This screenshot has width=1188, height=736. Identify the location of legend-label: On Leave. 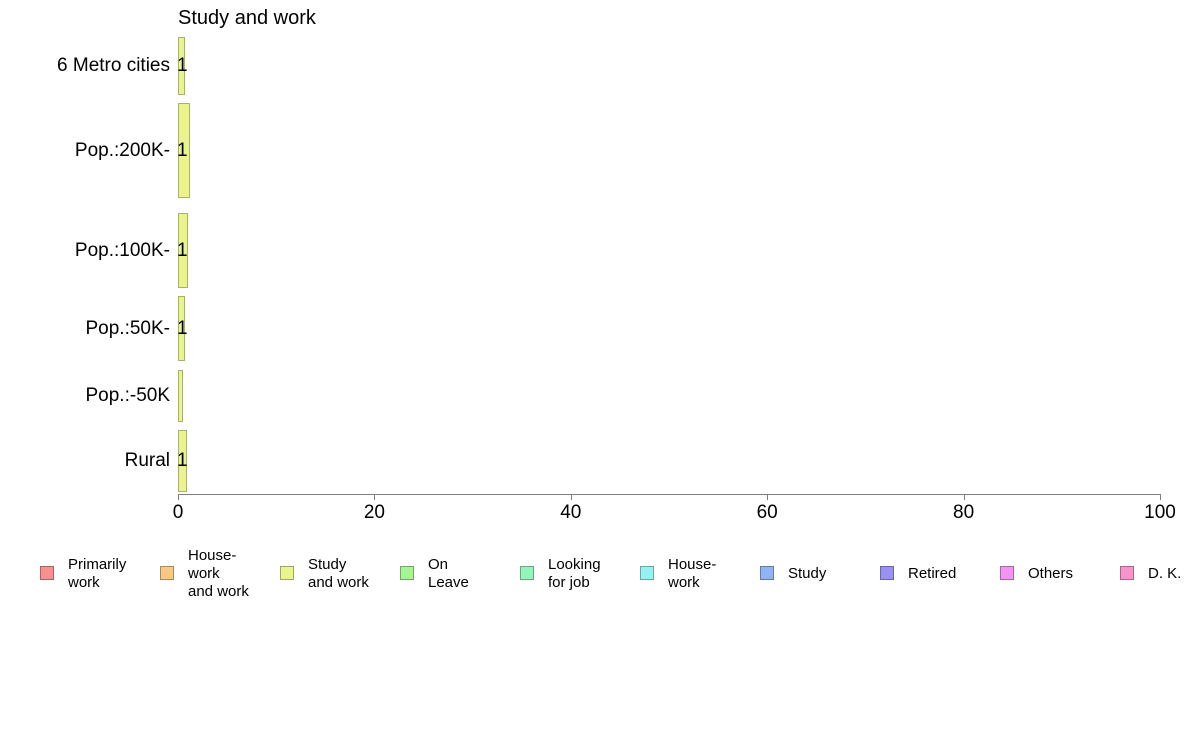
(448, 574).